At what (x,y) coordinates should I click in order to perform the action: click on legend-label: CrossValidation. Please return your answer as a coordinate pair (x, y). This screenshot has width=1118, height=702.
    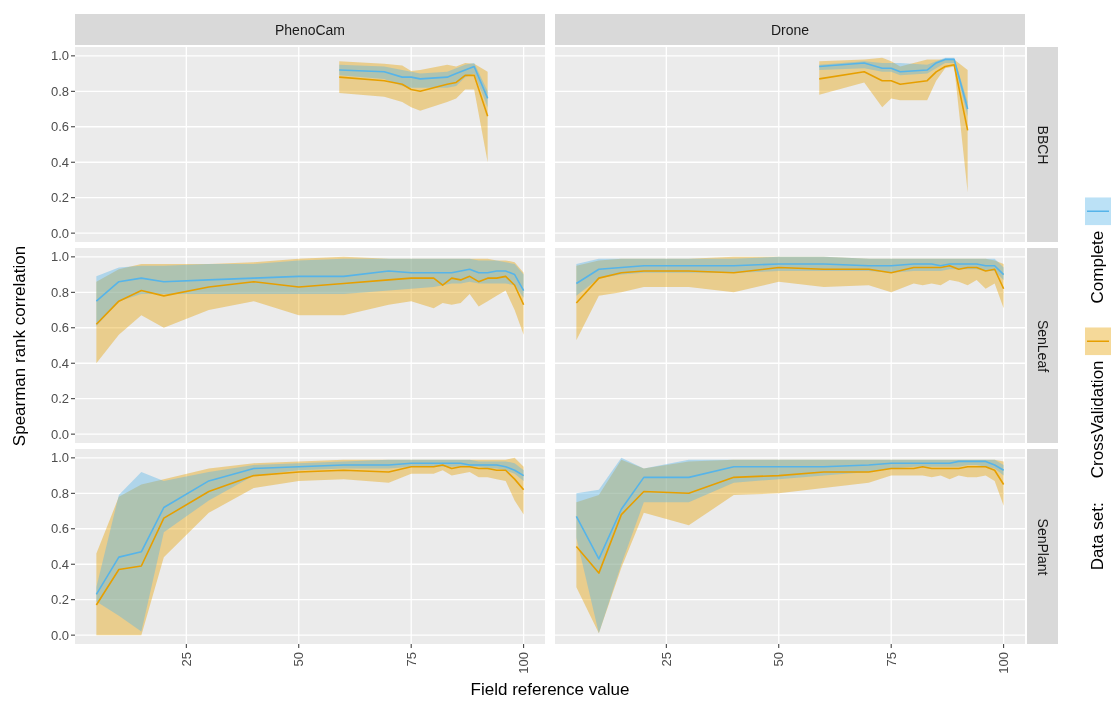
    Looking at the image, I should click on (1098, 419).